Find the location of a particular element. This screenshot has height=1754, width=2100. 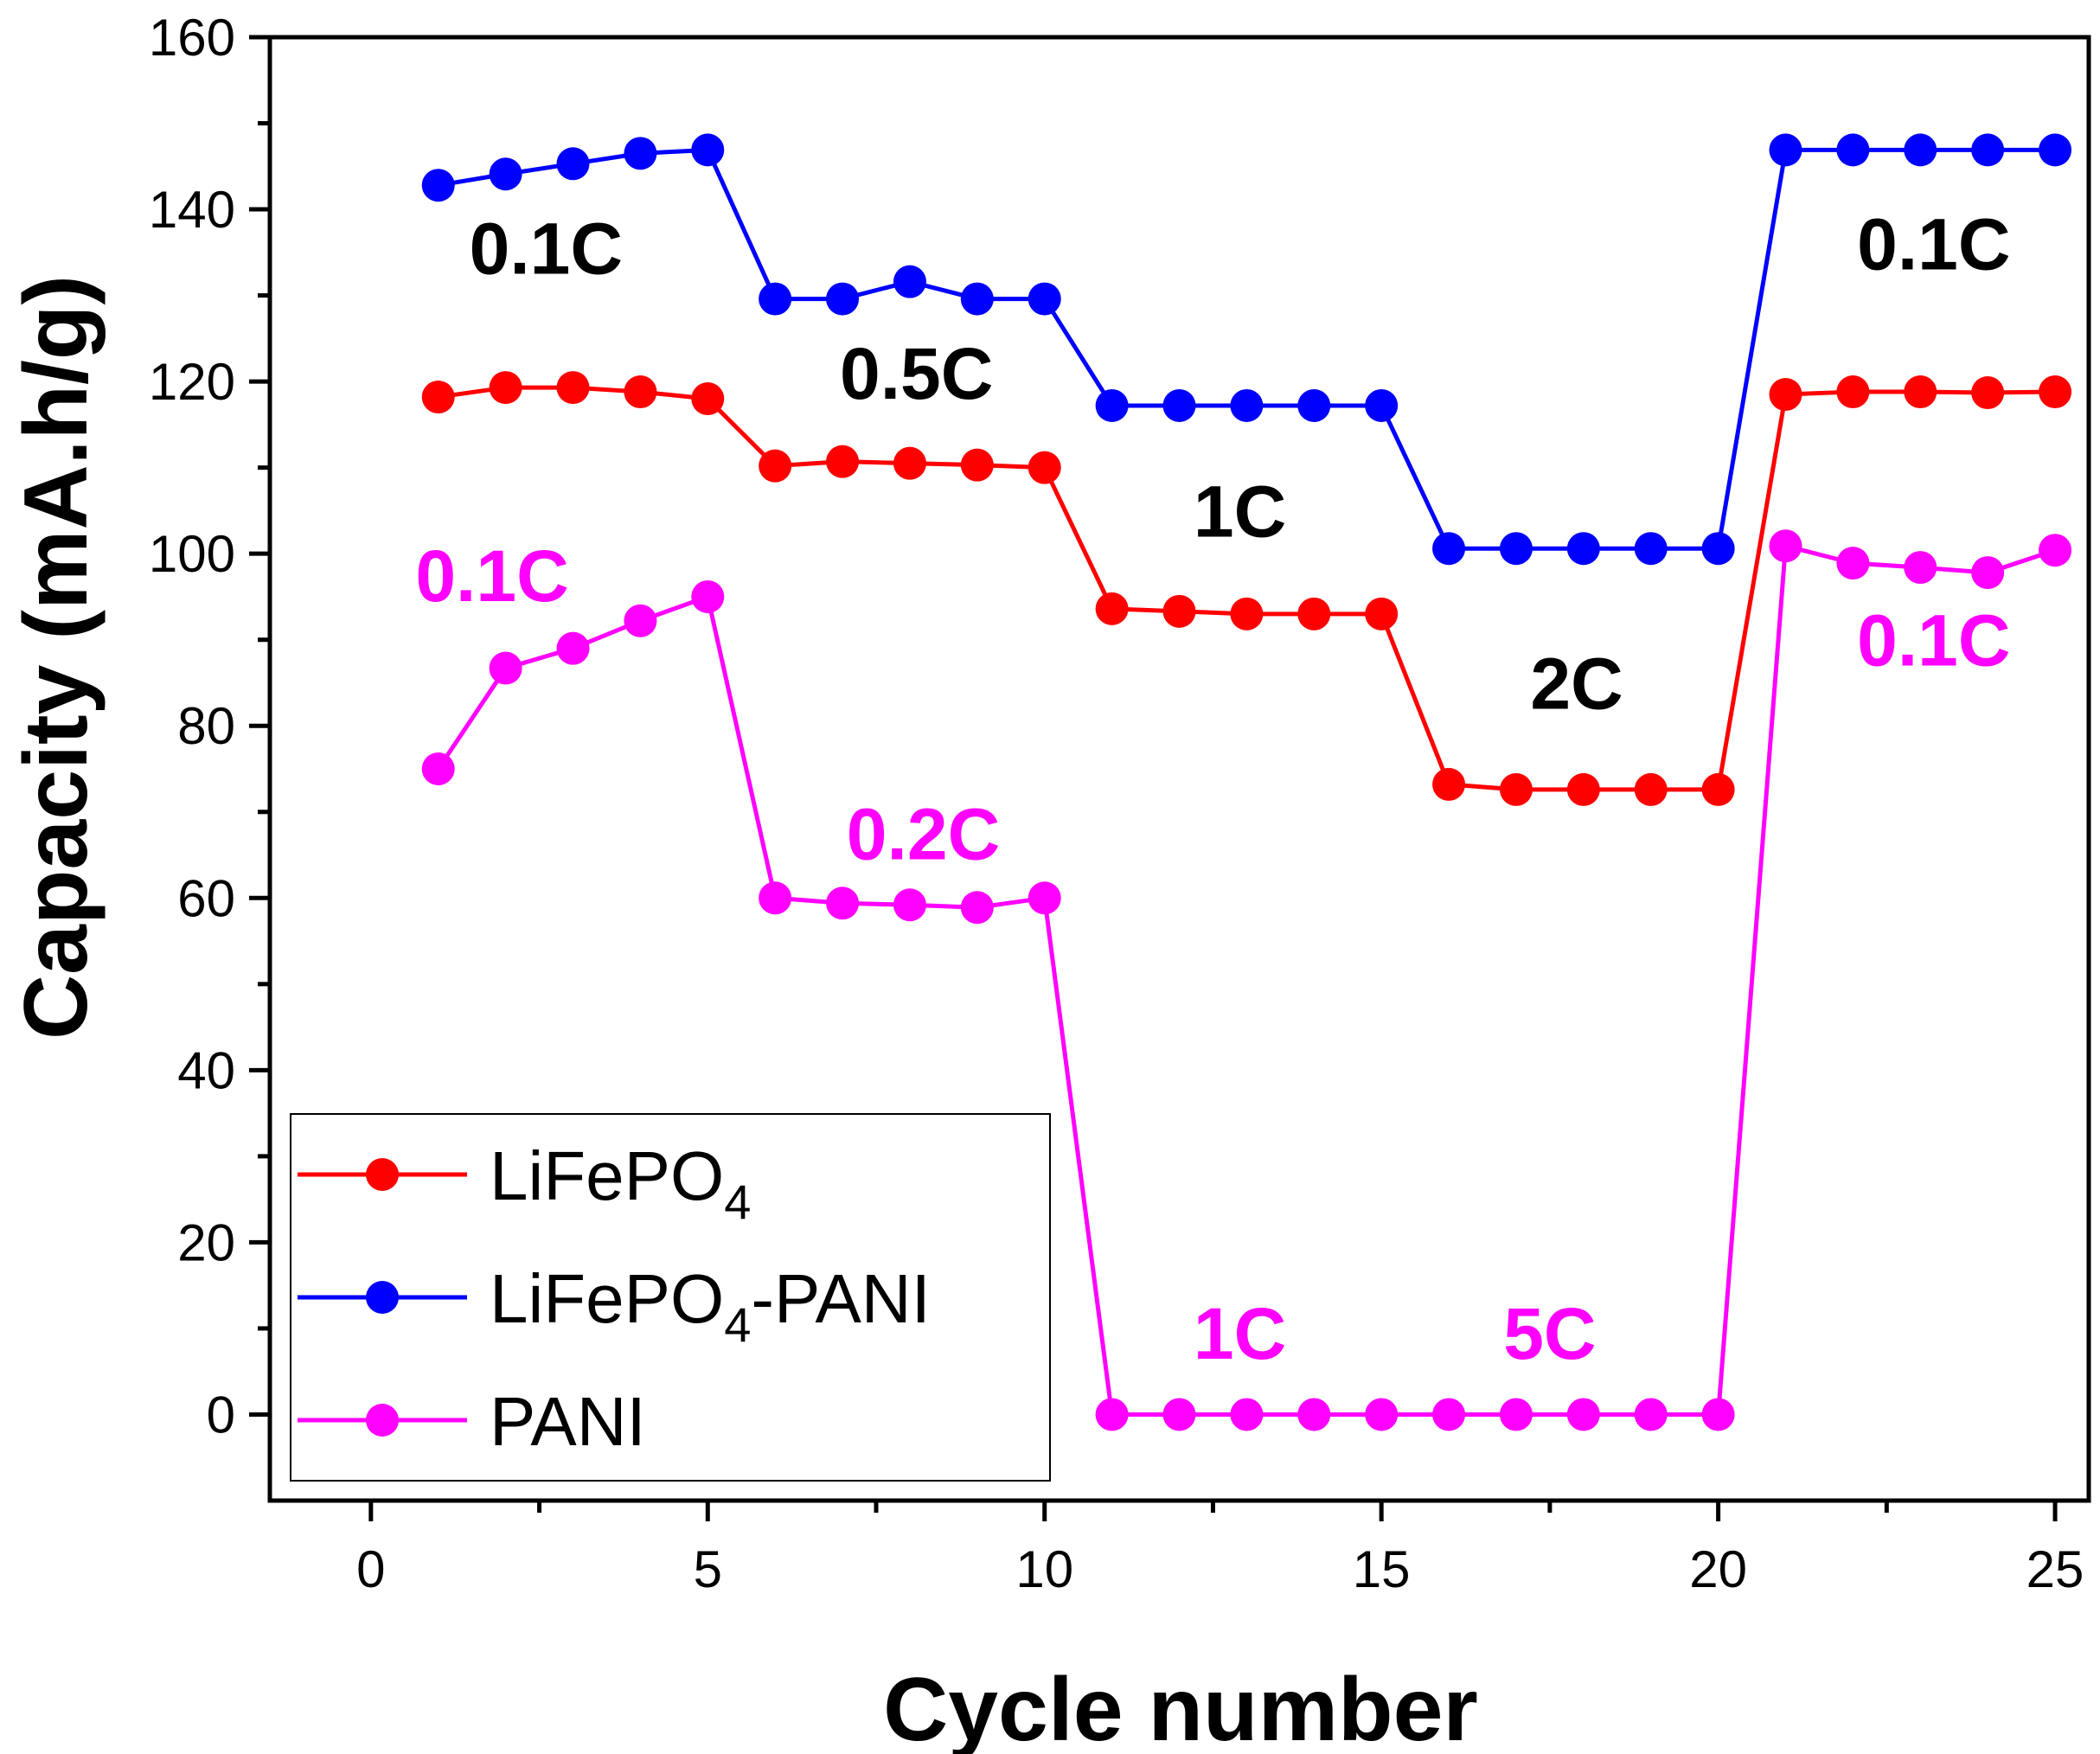

x-tick-label: 10 is located at coordinates (1044, 1569).